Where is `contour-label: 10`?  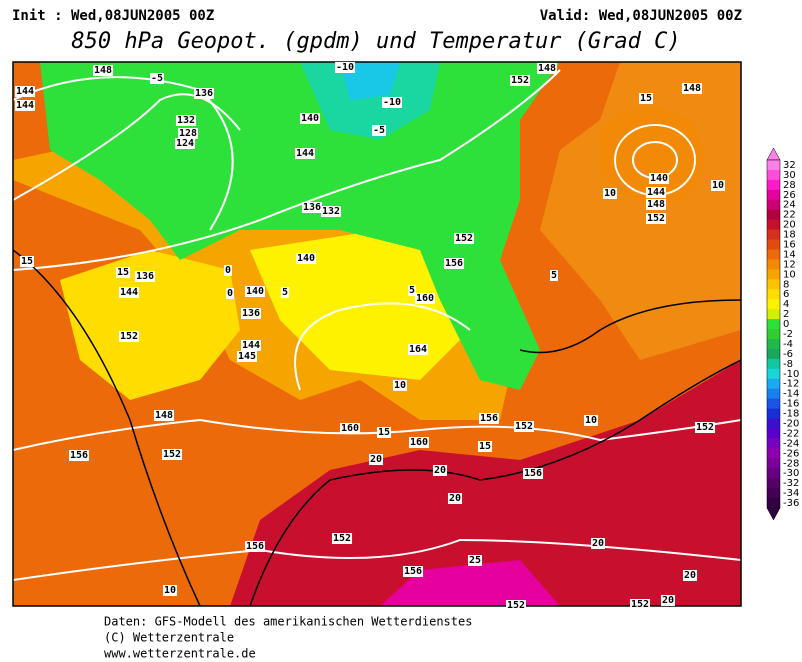
contour-label: 10 is located at coordinates (718, 185).